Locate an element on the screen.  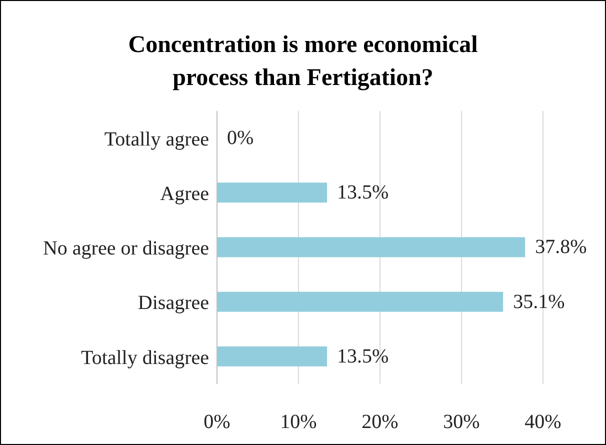
x-tick-label: 20% is located at coordinates (380, 422).